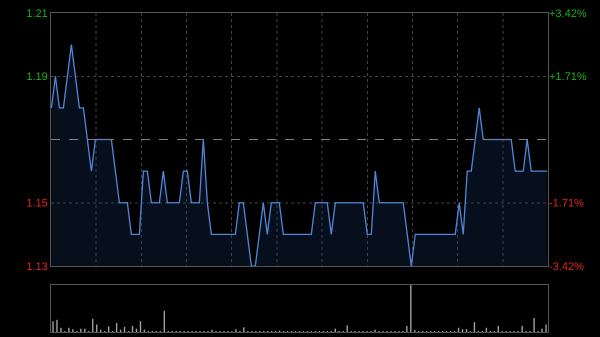 The image size is (600, 337). Describe the element at coordinates (568, 14) in the screenshot. I see `y2-tick-label: +3.42%` at that location.